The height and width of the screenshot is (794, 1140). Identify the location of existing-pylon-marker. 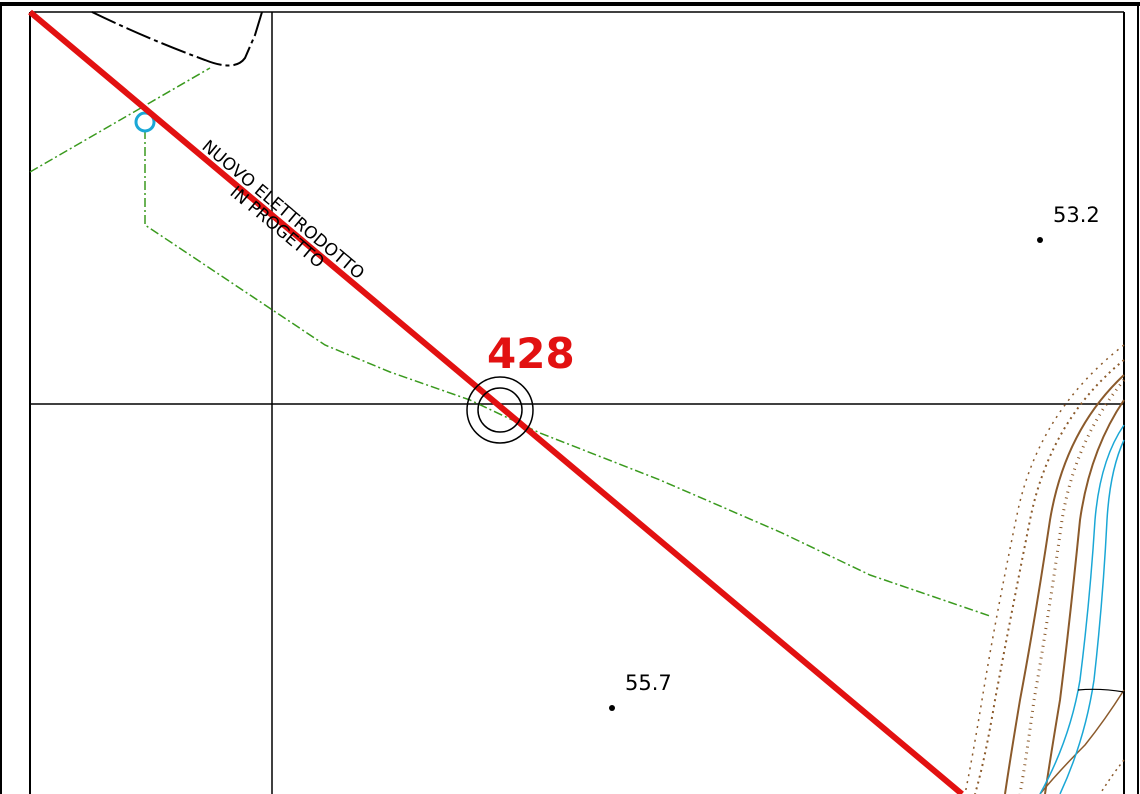
(145, 122).